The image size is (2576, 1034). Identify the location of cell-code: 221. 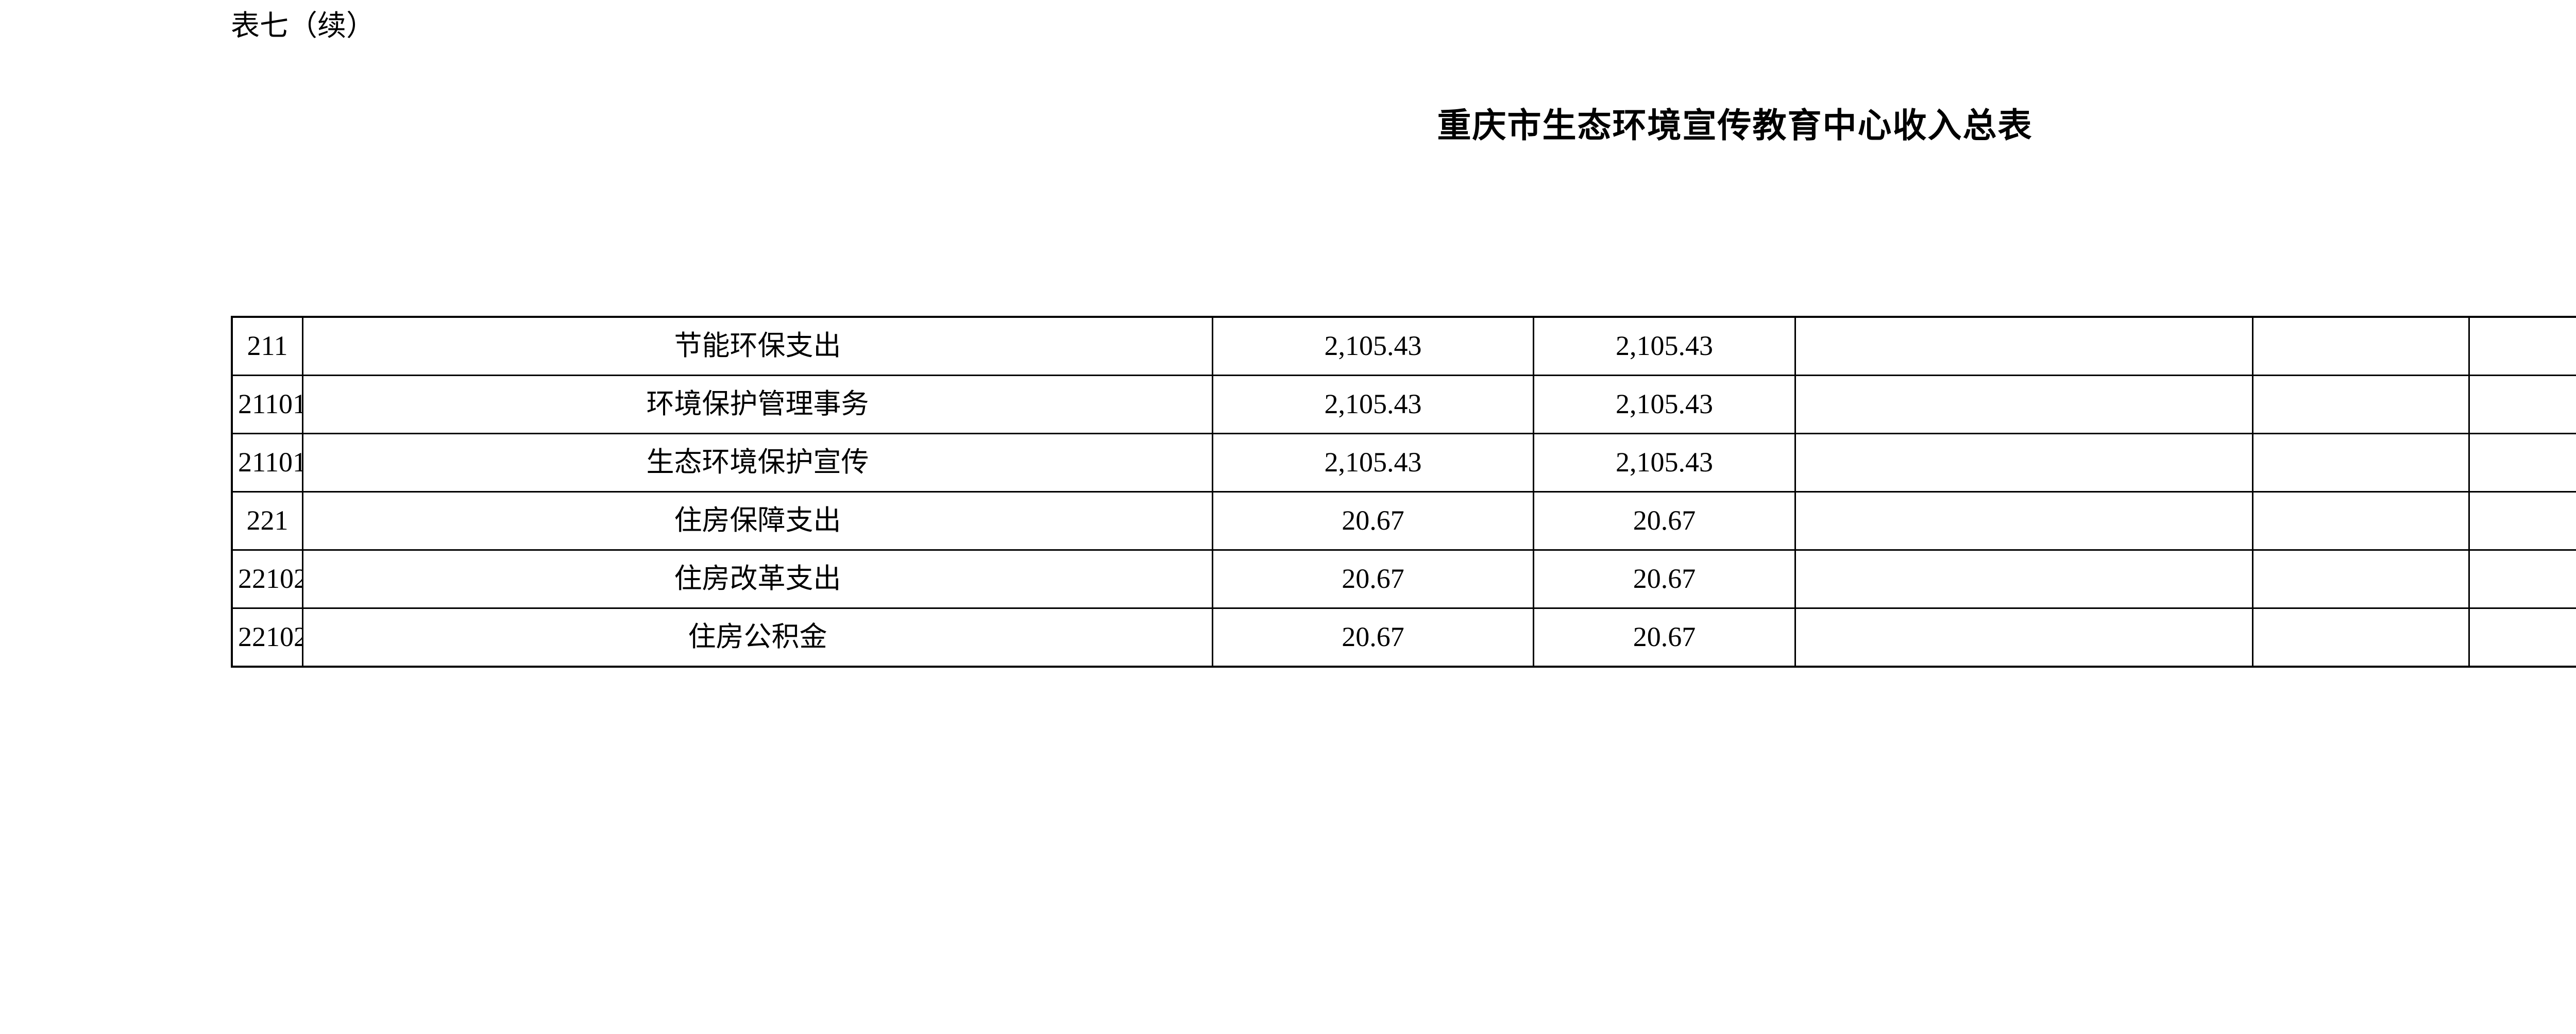
(267, 521).